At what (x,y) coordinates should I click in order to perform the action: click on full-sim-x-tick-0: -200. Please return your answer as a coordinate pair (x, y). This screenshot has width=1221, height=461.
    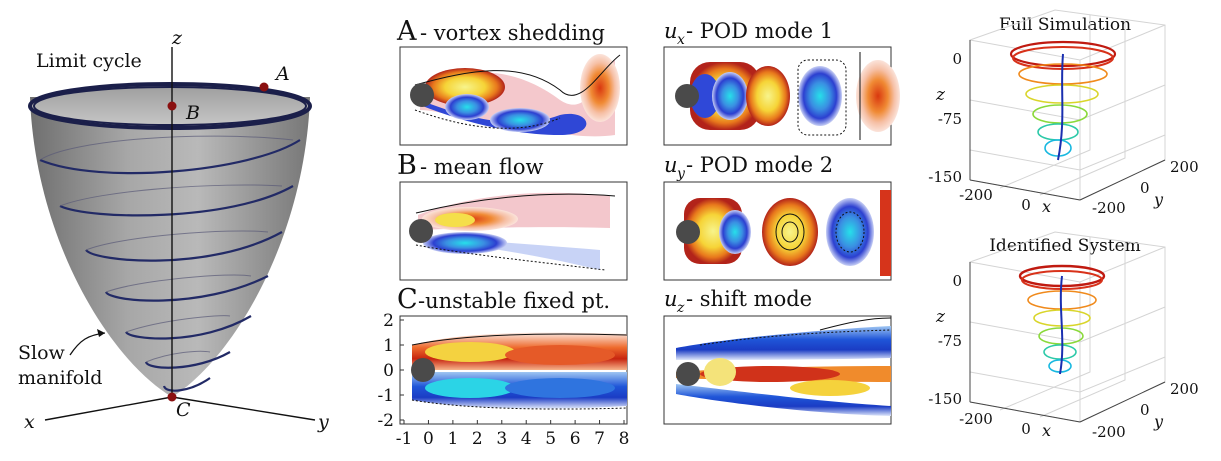
    Looking at the image, I should click on (976, 195).